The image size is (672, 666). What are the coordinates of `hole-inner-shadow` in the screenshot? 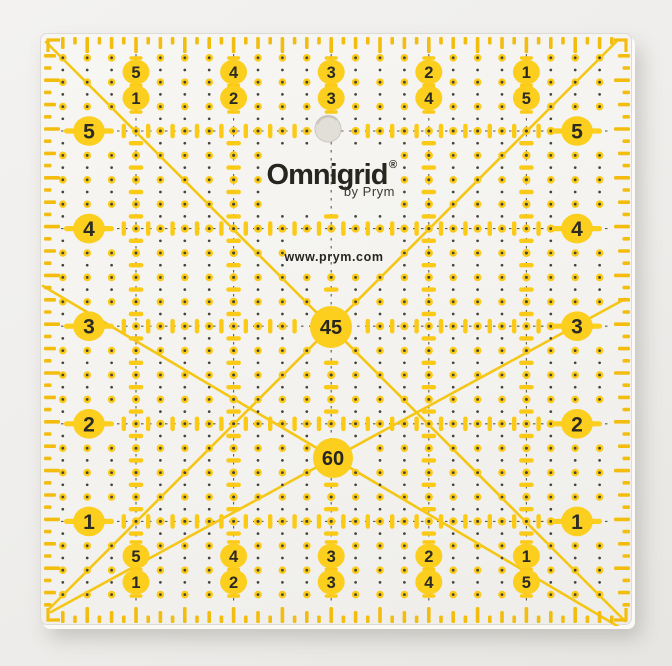 It's located at (327, 119).